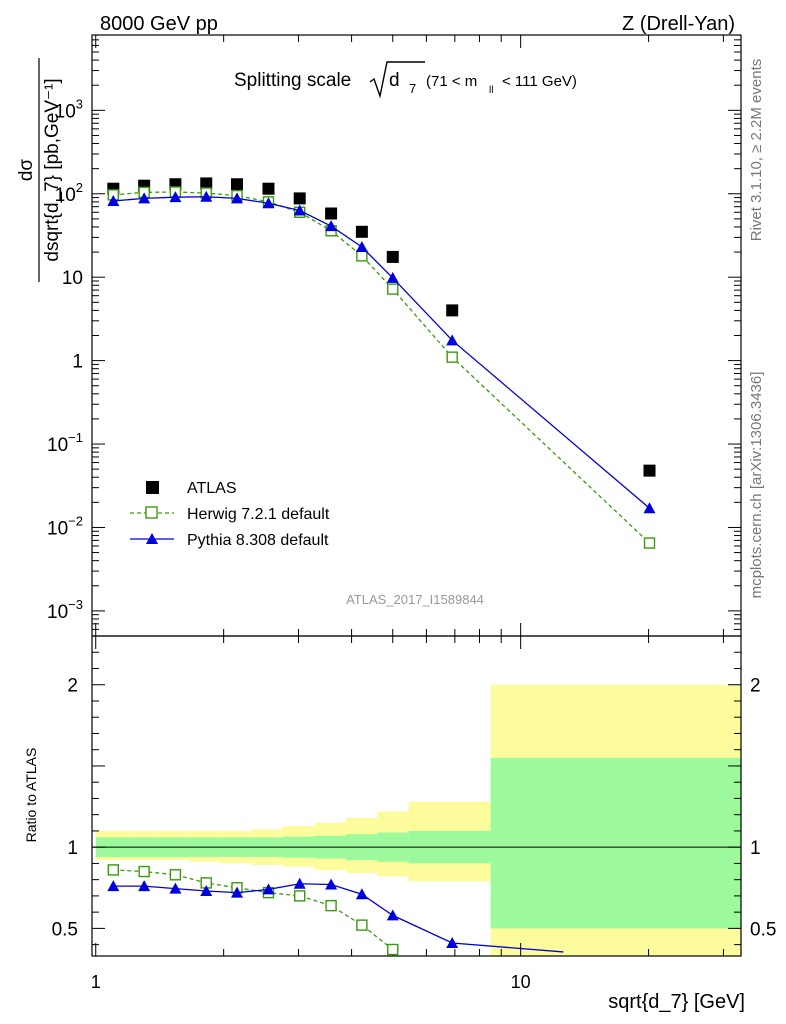 Image resolution: width=786 pixels, height=1024 pixels. I want to click on y-tick-label: 10⁻¹, so click(65, 443).